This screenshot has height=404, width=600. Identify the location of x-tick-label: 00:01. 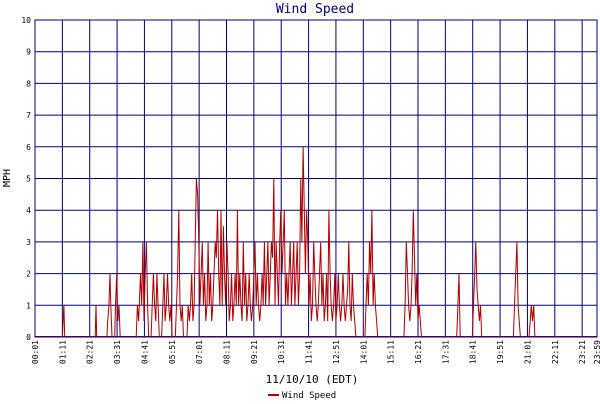
(35, 352).